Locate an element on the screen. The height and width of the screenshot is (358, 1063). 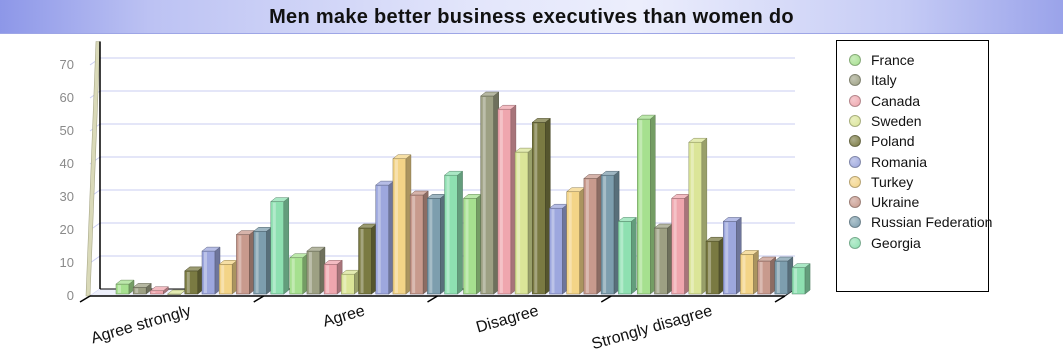
legend-label: Ukraine is located at coordinates (895, 202).